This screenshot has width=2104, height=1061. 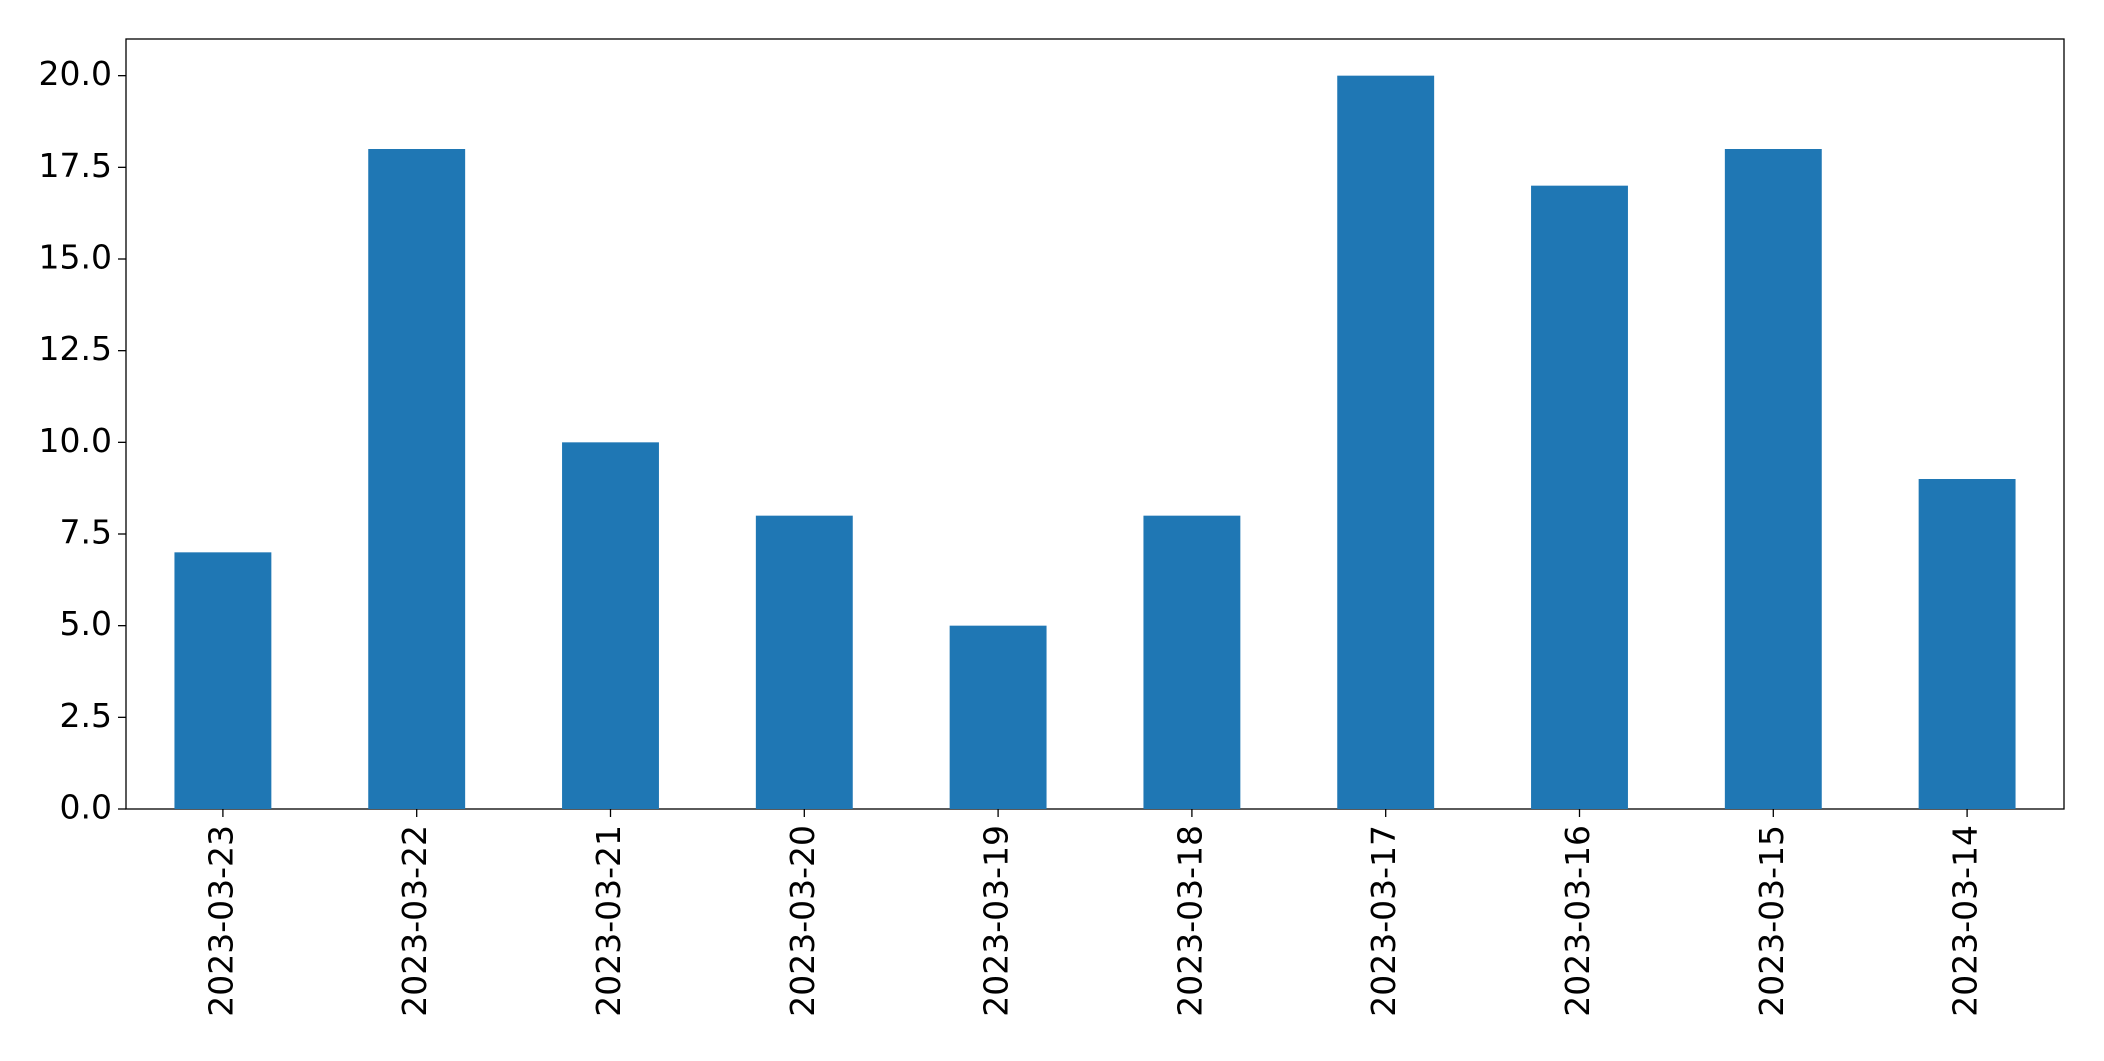 I want to click on x-tick-label: 2023-03-14, so click(x=1965, y=921).